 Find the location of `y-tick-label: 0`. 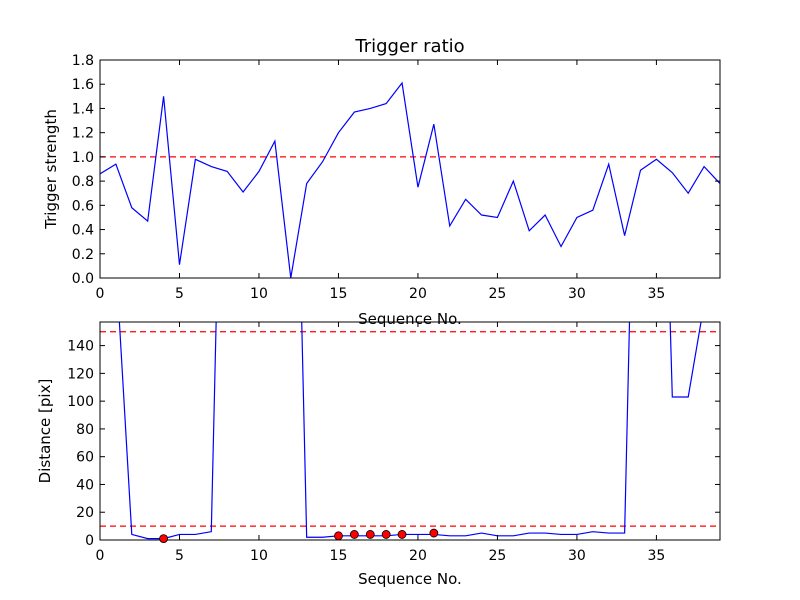

y-tick-label: 0 is located at coordinates (89, 541).